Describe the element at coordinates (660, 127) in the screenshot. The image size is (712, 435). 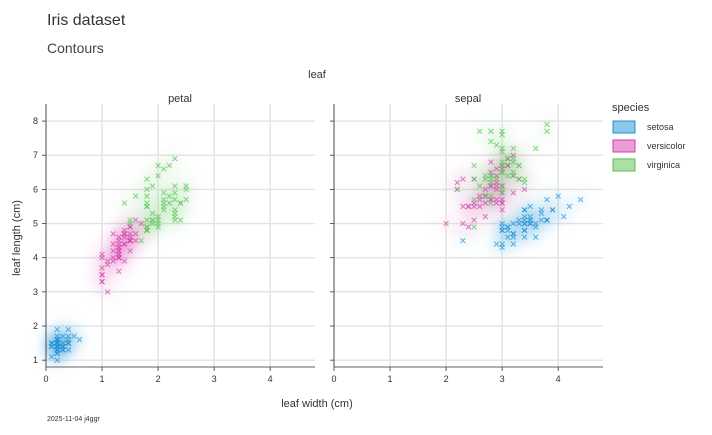
I see `legend-label-setosa: setosa` at that location.